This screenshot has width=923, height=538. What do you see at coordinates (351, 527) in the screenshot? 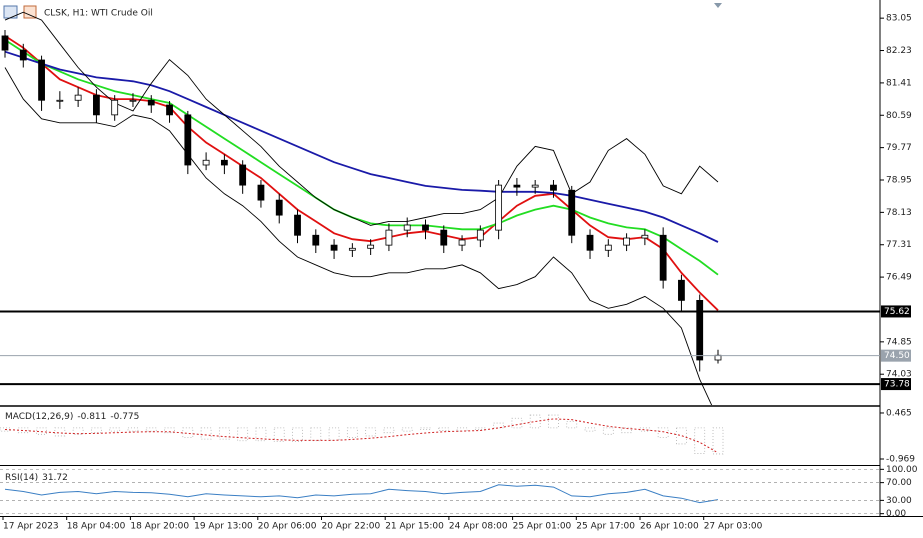
I see `x-tick-label: 20 Apr 22:00` at bounding box center [351, 527].